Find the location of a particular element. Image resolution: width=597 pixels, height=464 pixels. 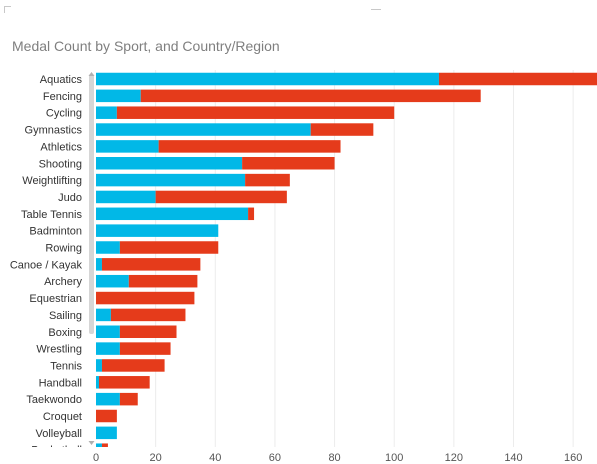

x-tick-label: 160 is located at coordinates (573, 458).